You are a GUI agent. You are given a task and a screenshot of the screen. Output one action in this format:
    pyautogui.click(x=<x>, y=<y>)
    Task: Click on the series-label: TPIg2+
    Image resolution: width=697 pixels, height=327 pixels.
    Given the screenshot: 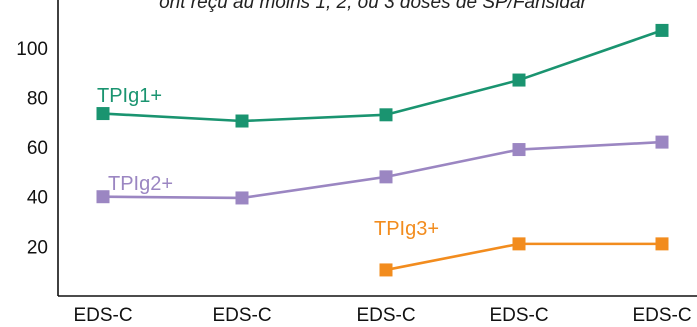 What is the action you would take?
    pyautogui.click(x=140, y=184)
    